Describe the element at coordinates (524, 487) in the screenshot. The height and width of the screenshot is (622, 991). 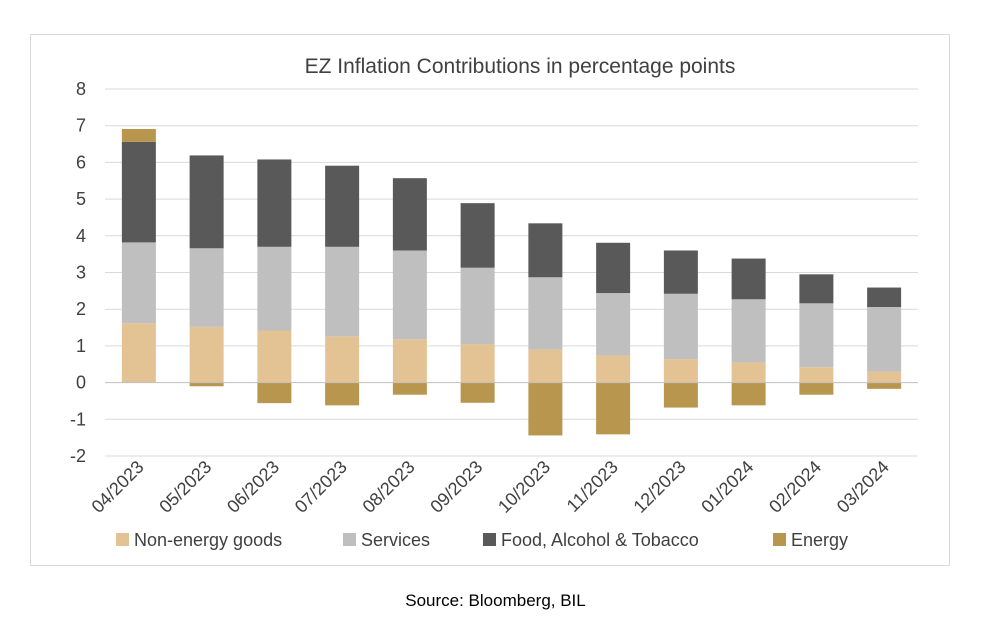
I see `x-tick-label: 10/2023` at that location.